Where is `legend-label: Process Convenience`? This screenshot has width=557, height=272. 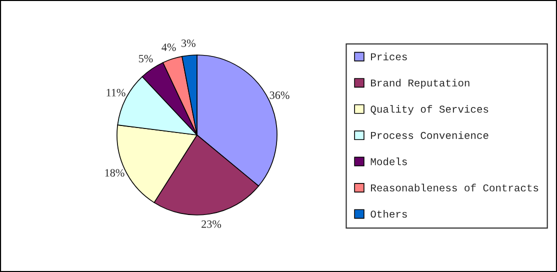
legend-label: Process Convenience is located at coordinates (429, 135).